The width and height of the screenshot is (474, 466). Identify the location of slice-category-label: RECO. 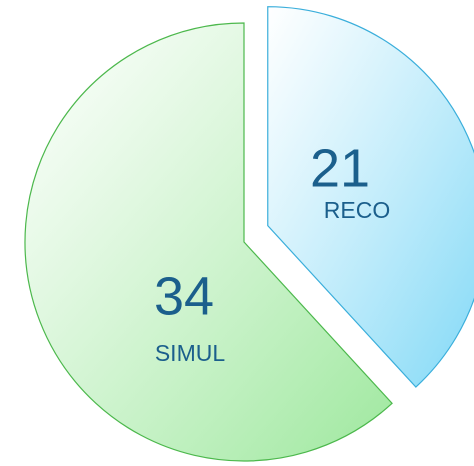
(357, 210).